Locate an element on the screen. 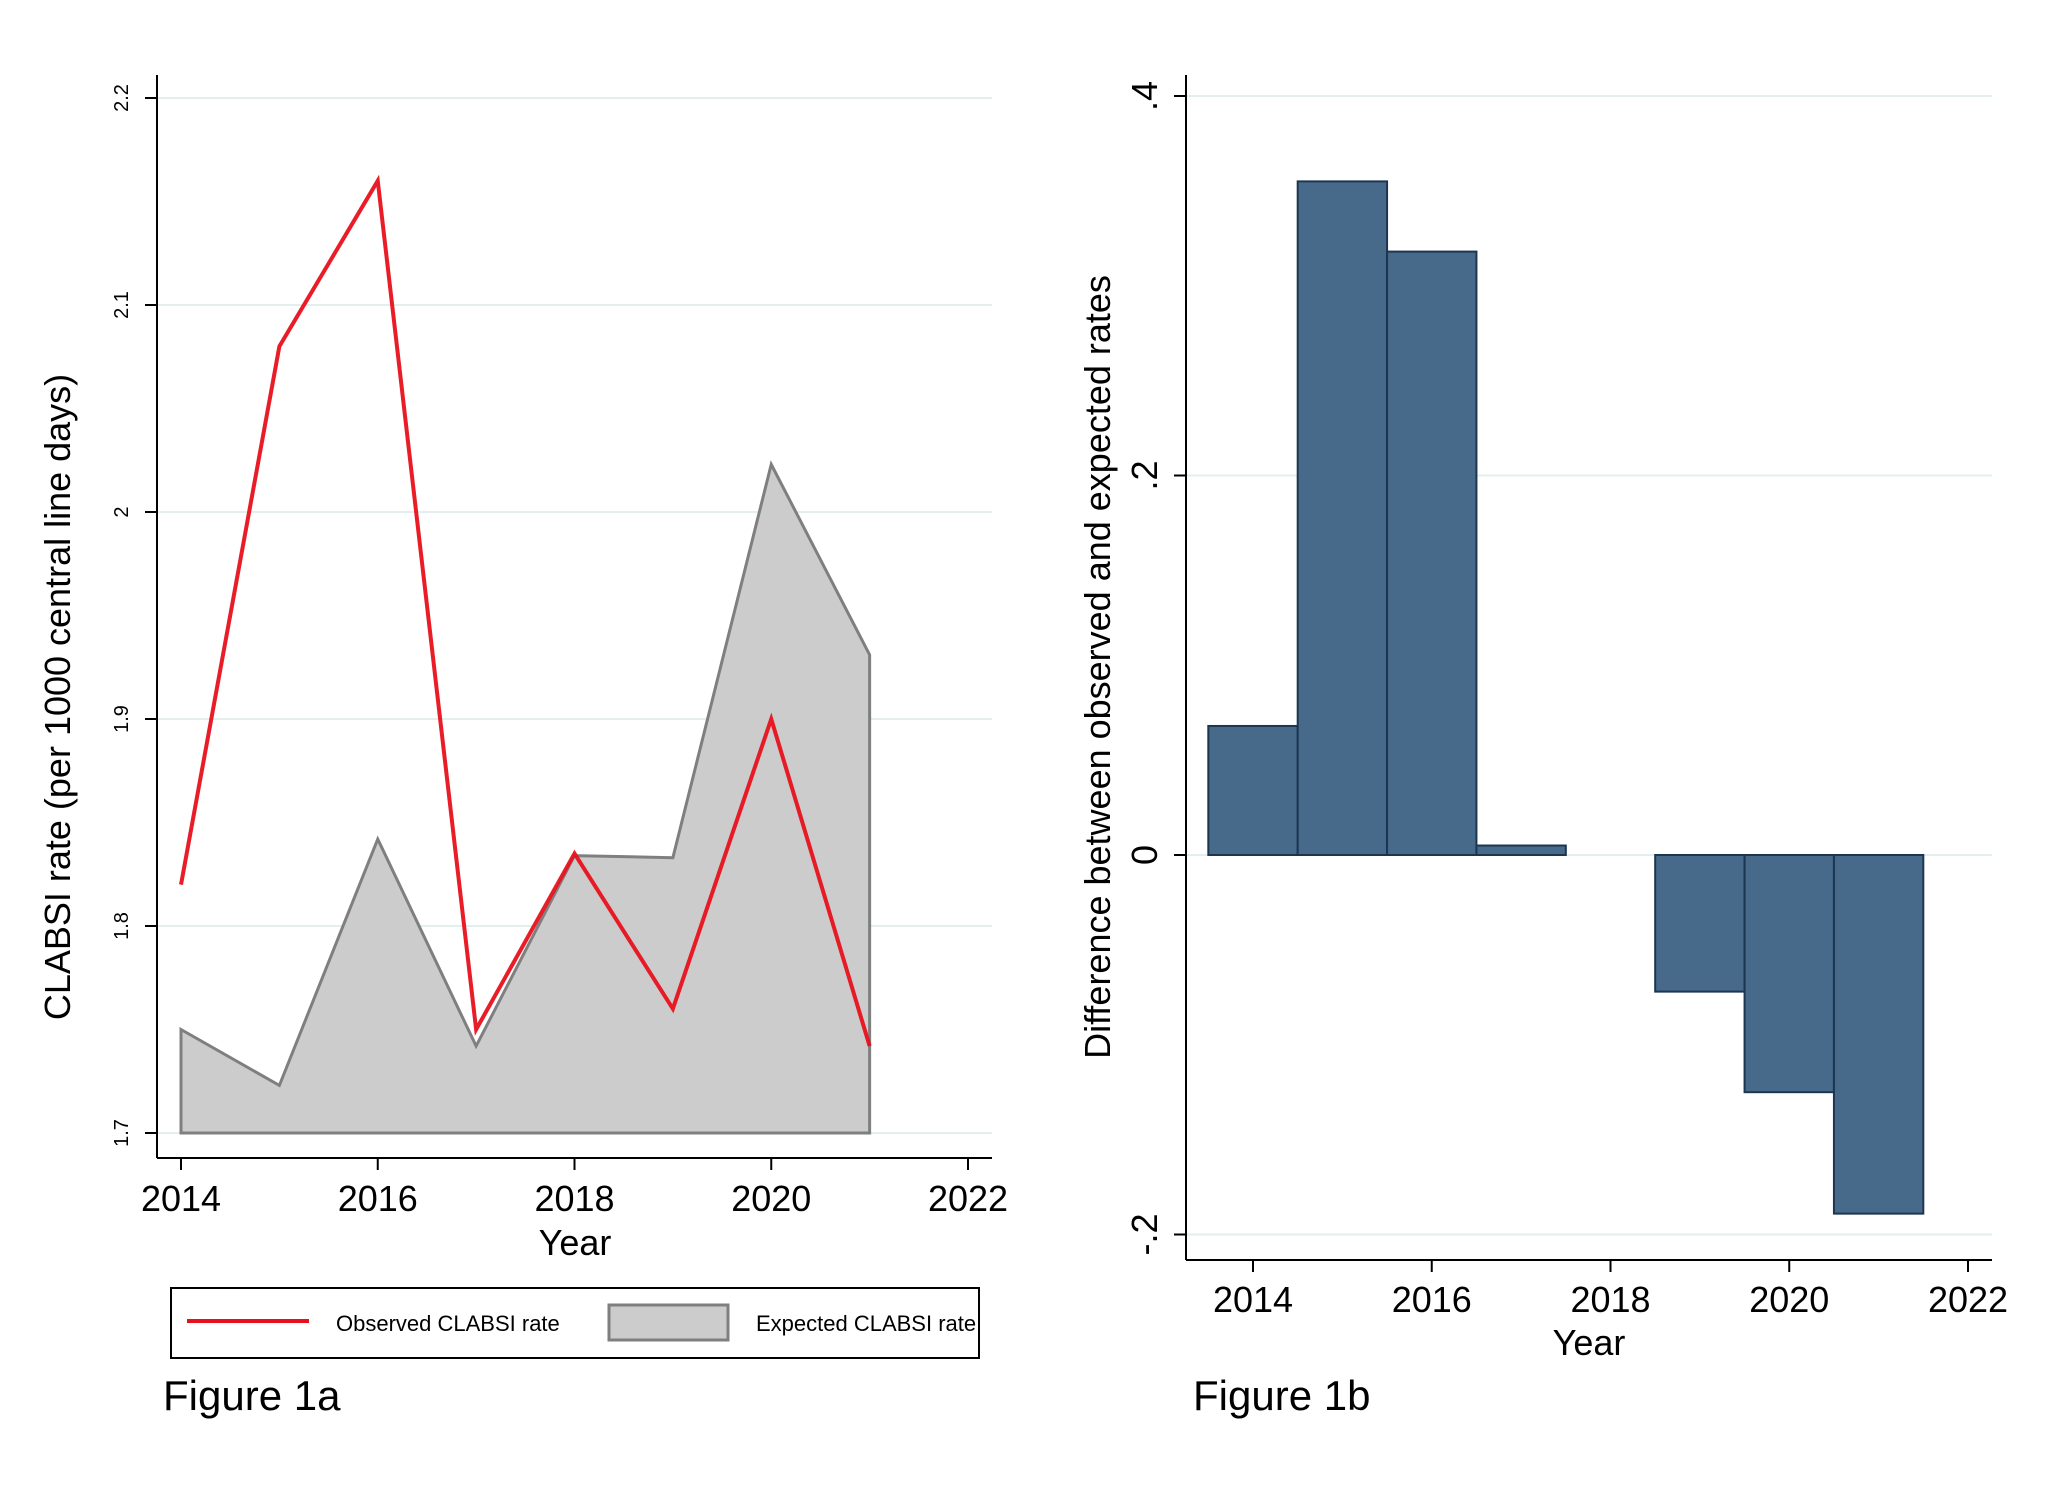 Image resolution: width=2066 pixels, height=1502 pixels. legend-observed-label: Observed CLABSI rate is located at coordinates (448, 1323).